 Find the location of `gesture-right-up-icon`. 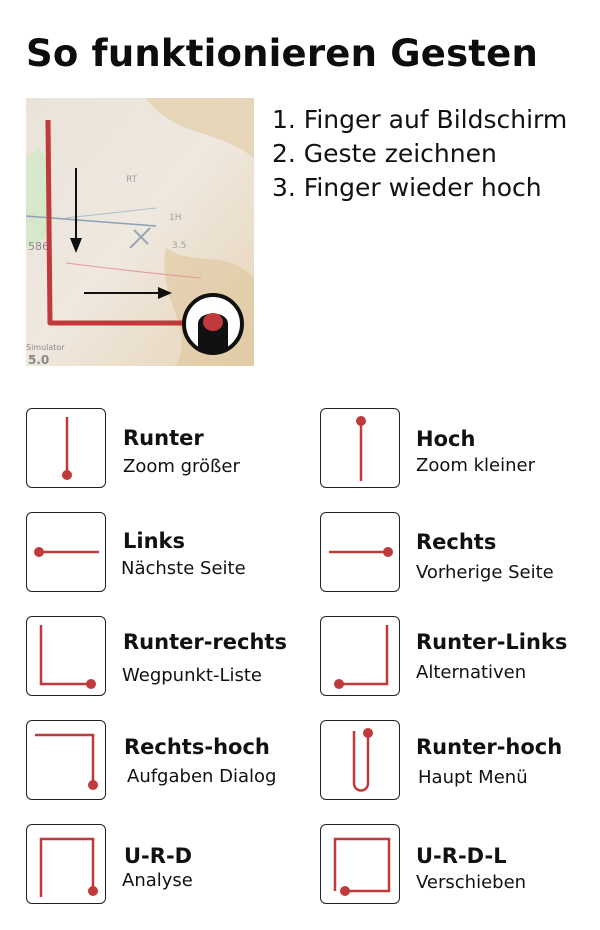

gesture-right-up-icon is located at coordinates (66, 761).